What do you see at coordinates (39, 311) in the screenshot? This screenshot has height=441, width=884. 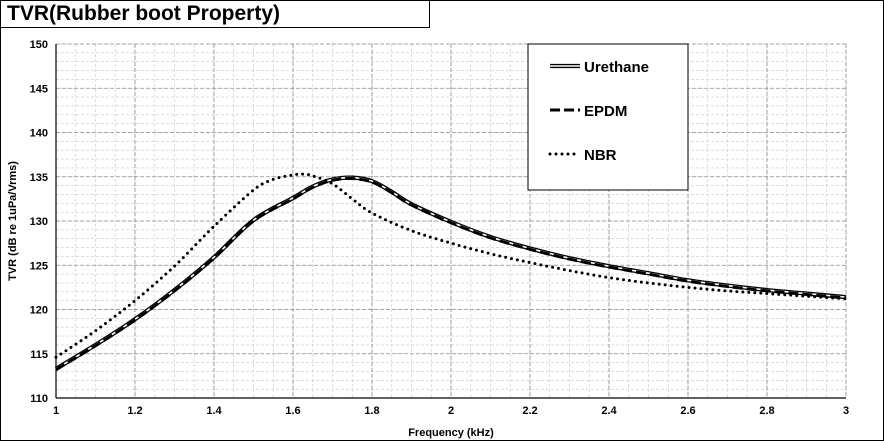 I see `y-tick-label: 120` at bounding box center [39, 311].